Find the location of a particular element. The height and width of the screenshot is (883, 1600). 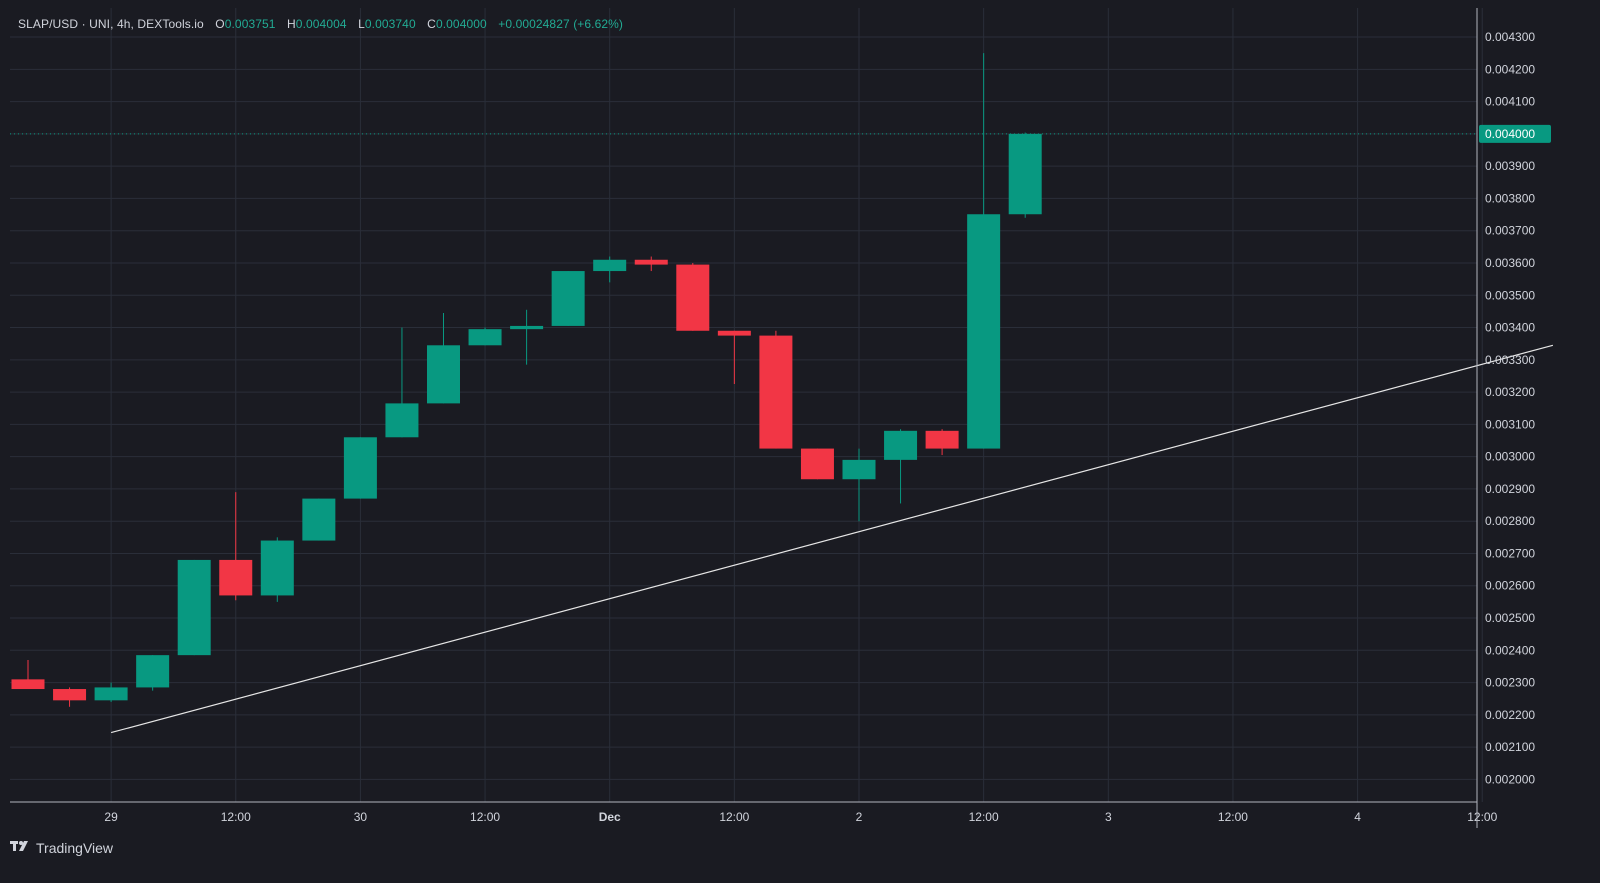

y-tick-label: 0.003600 is located at coordinates (1510, 263).